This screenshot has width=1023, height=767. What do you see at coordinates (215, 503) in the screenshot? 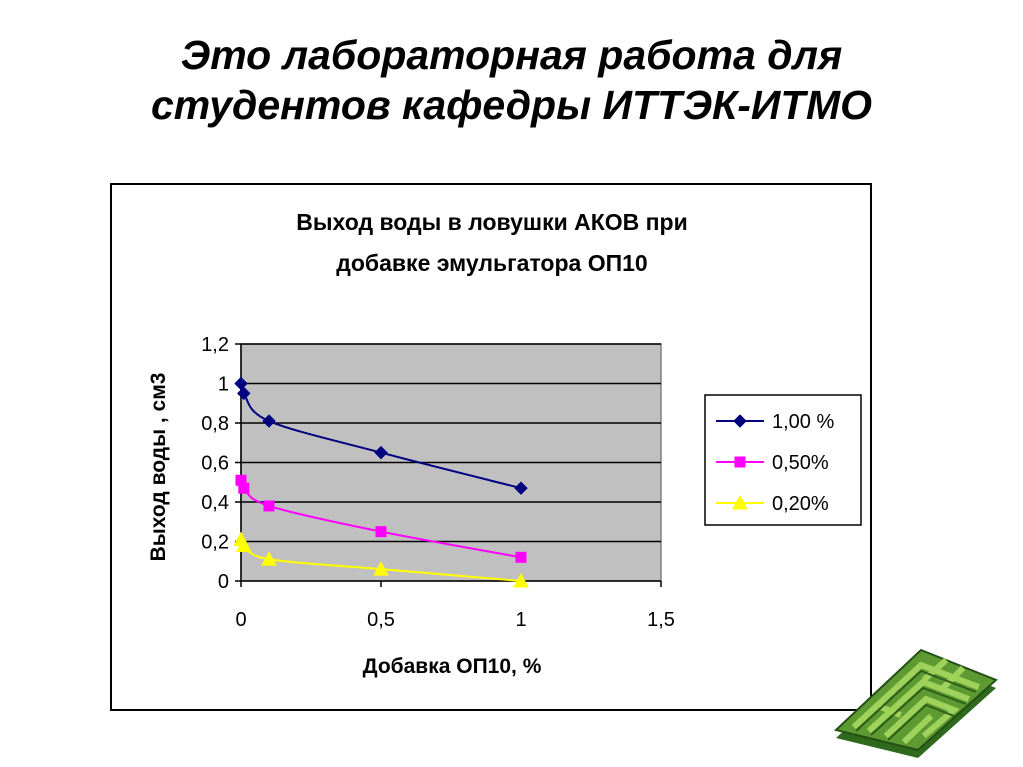
I see `y-tick-label: 0,4` at bounding box center [215, 503].